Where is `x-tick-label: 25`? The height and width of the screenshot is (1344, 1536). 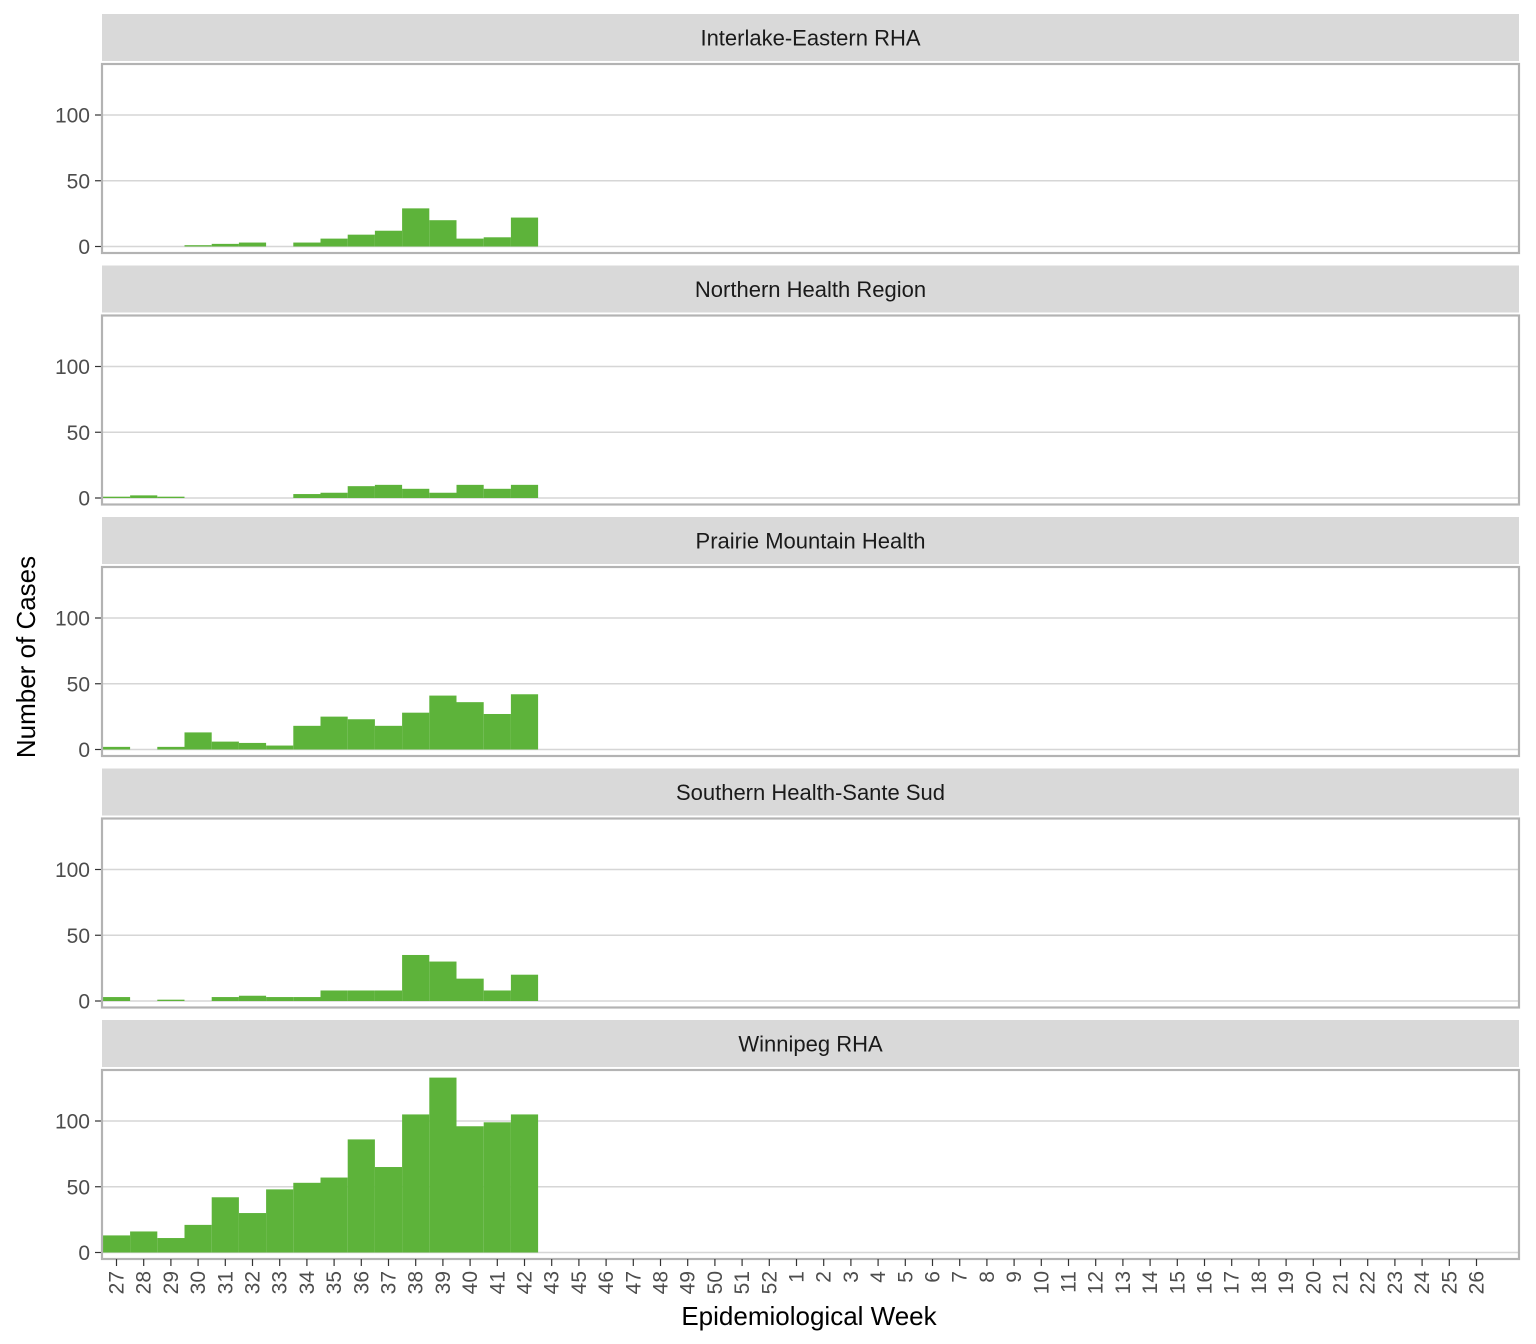
x-tick-label: 25 is located at coordinates (1449, 1282).